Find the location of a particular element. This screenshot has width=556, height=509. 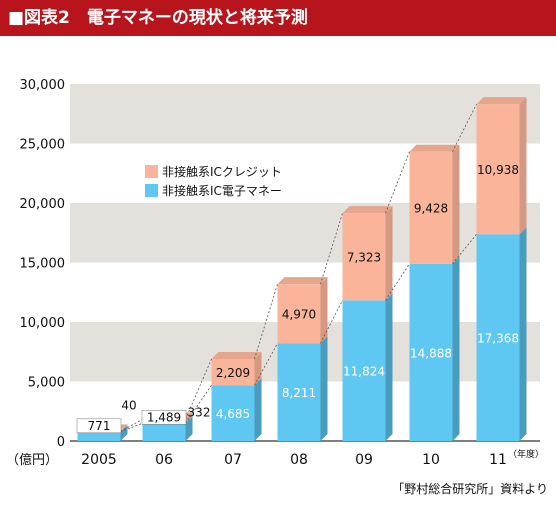

y-tick-label: 0 is located at coordinates (61, 442).